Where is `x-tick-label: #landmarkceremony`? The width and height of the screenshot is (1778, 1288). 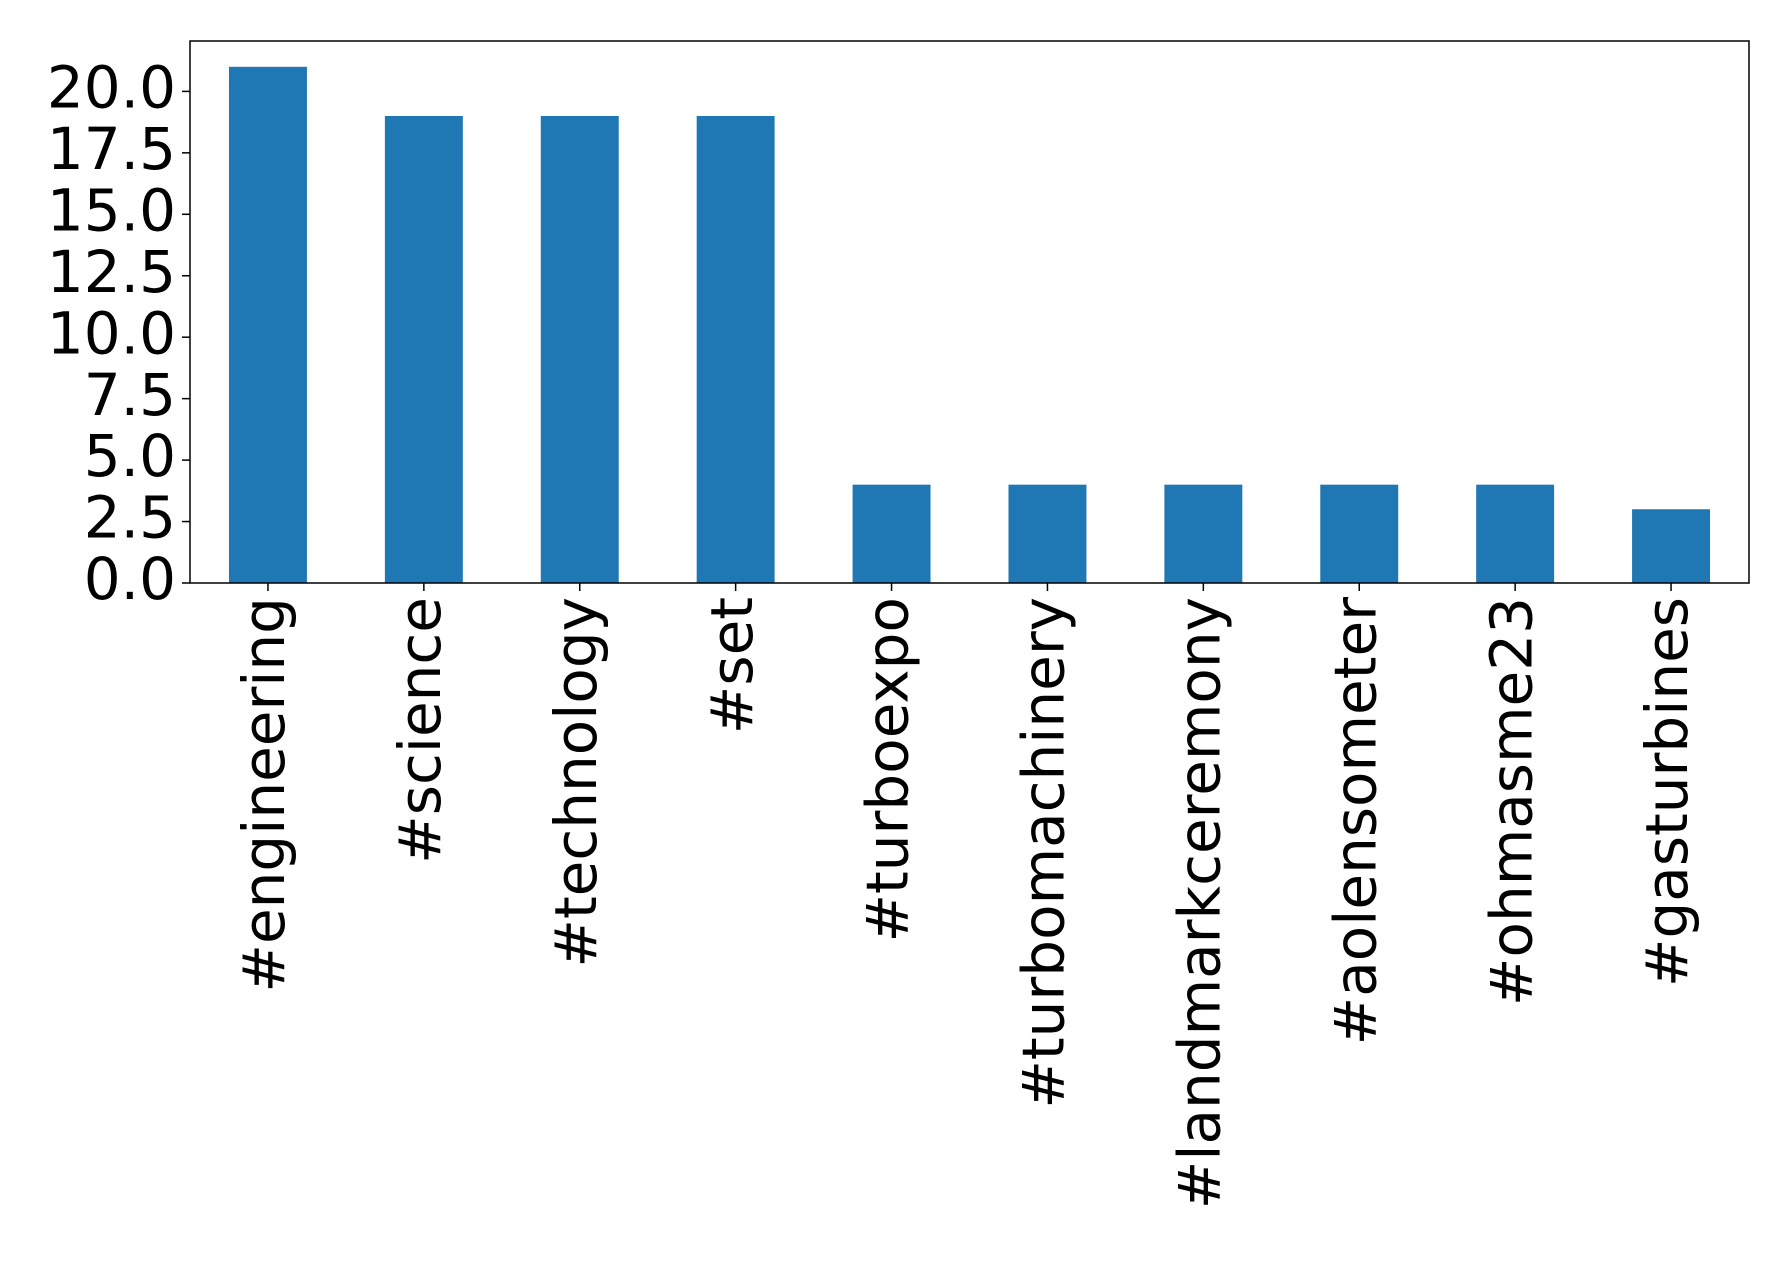 x-tick-label: #landmarkceremony is located at coordinates (1199, 903).